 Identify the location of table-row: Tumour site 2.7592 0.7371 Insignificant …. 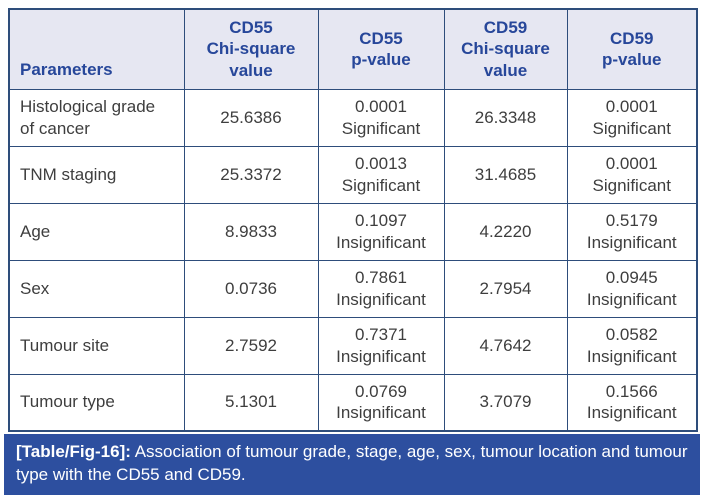
(353, 345).